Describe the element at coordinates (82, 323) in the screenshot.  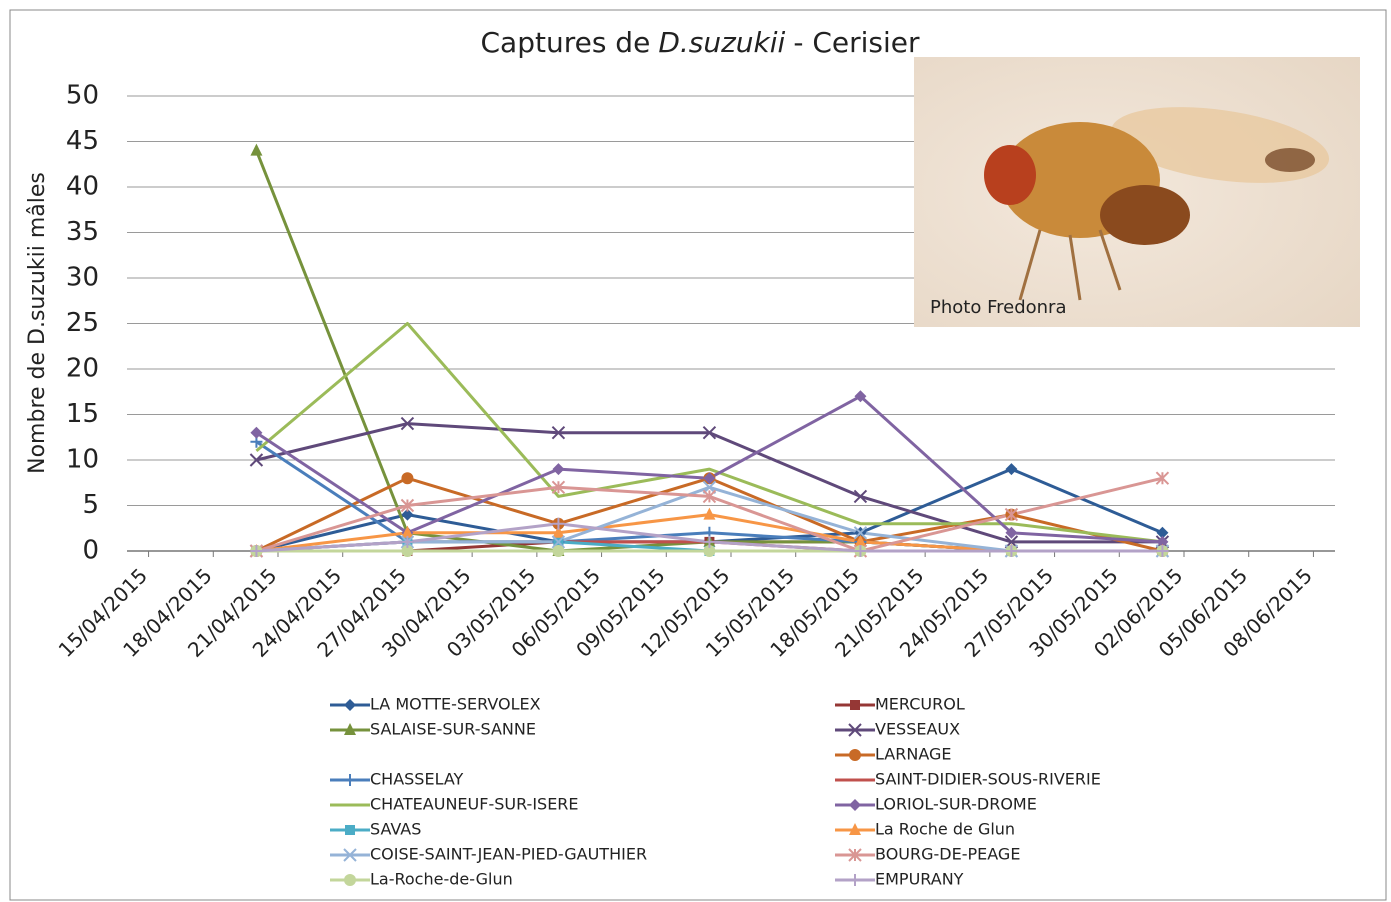
I see `y-tick-label: 25` at that location.